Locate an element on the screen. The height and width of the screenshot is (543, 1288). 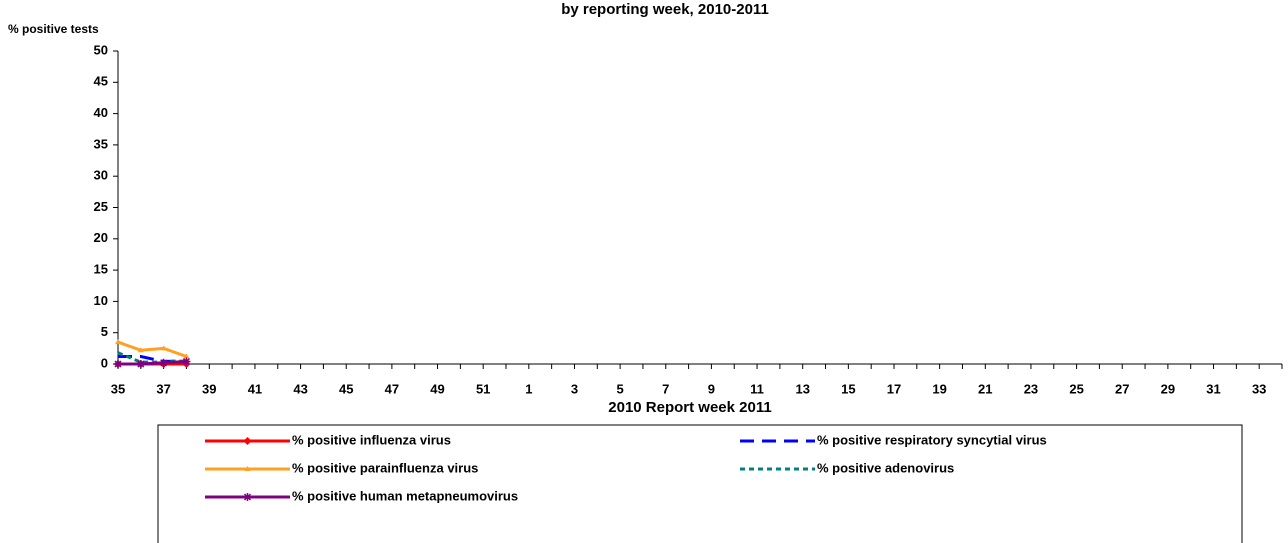
x-tick-label: 41 is located at coordinates (255, 388).